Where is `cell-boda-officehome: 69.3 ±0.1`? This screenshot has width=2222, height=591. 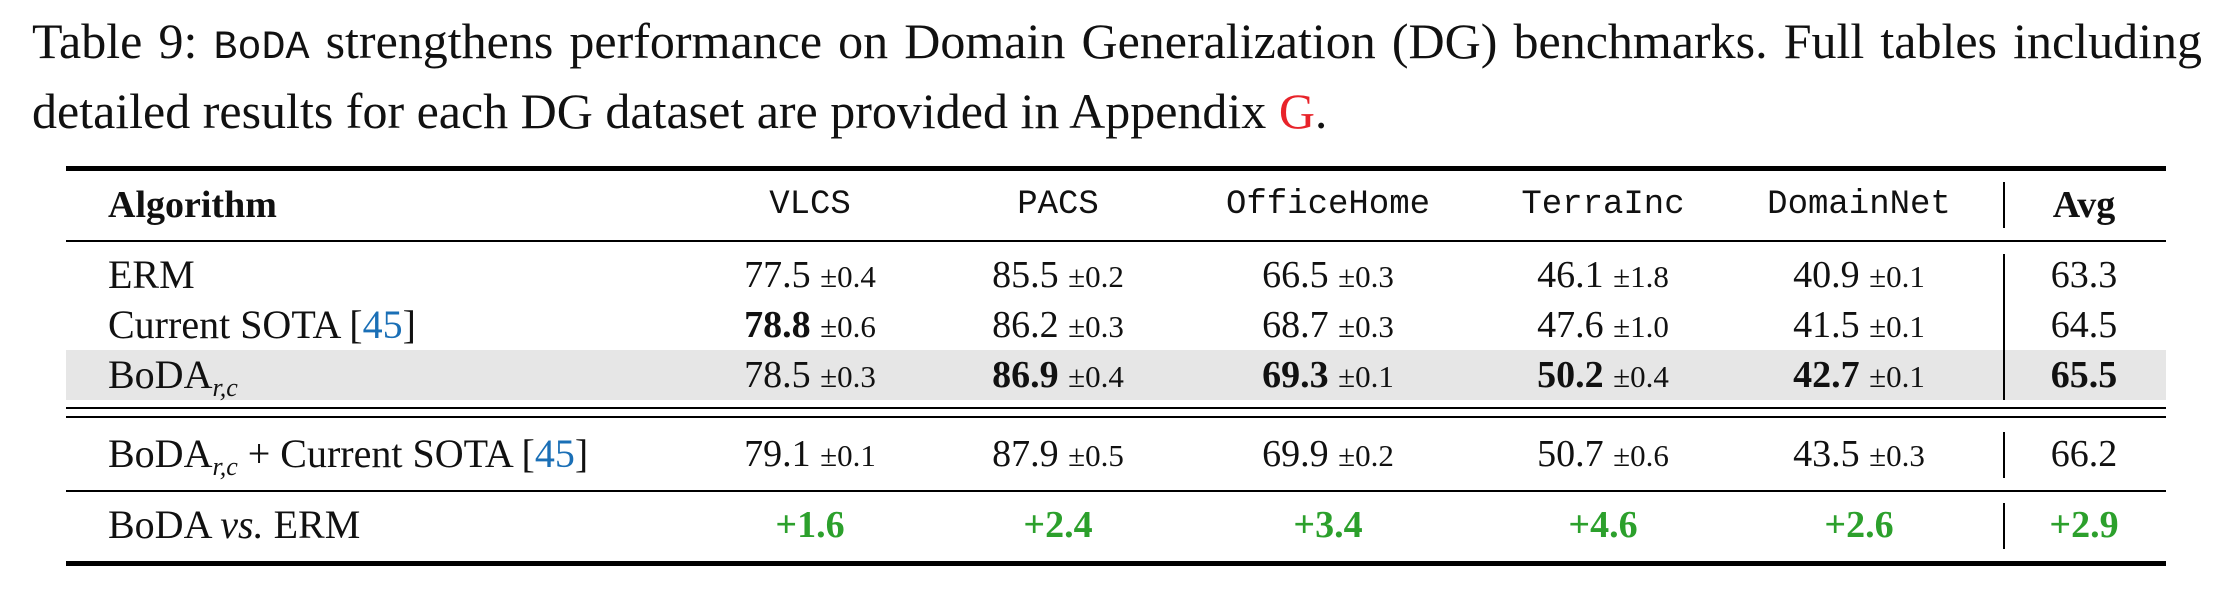
cell-boda-officehome: 69.3 ±0.1 is located at coordinates (1328, 375).